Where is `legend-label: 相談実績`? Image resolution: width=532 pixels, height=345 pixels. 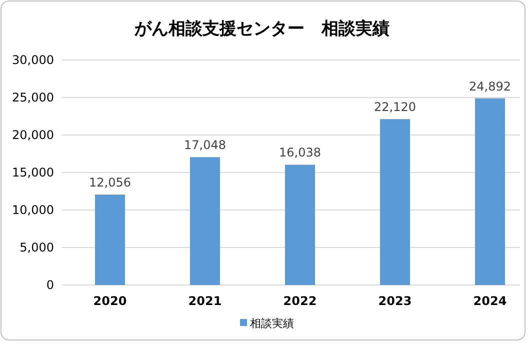
legend-label: 相談実績 is located at coordinates (272, 323).